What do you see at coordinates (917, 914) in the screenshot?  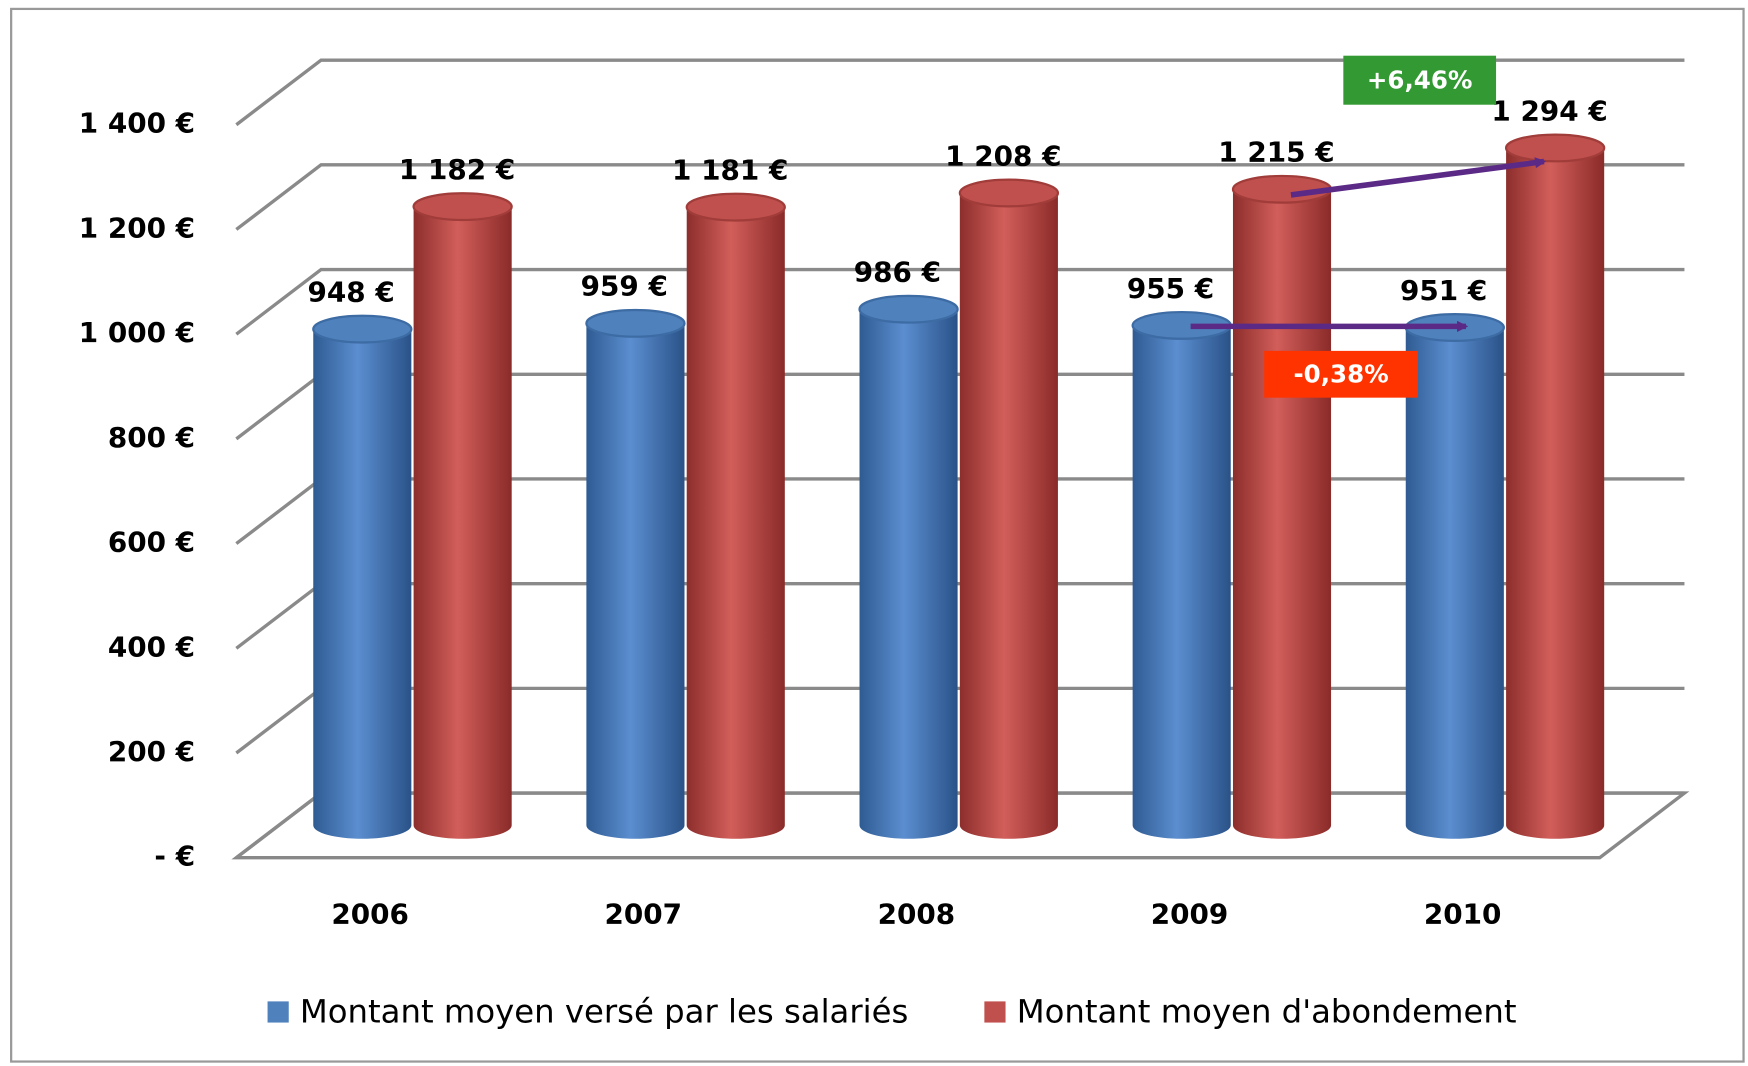 I see `x-tick-label: 2008` at bounding box center [917, 914].